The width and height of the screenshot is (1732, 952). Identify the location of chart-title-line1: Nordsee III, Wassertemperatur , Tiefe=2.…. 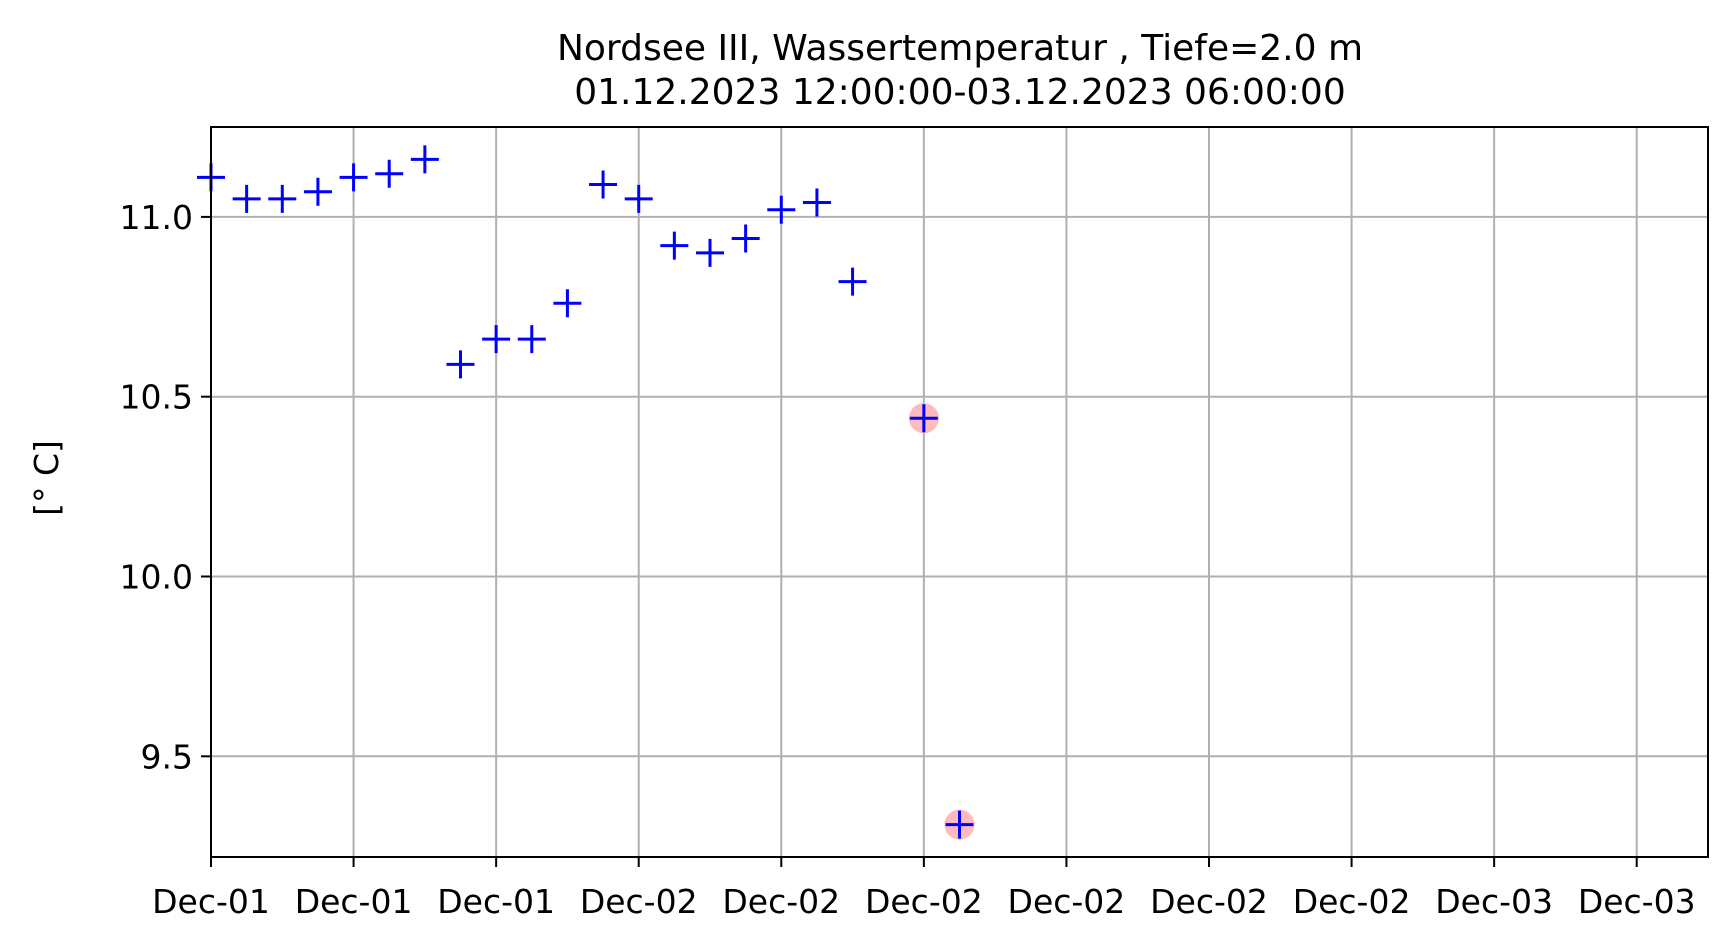
(960, 48).